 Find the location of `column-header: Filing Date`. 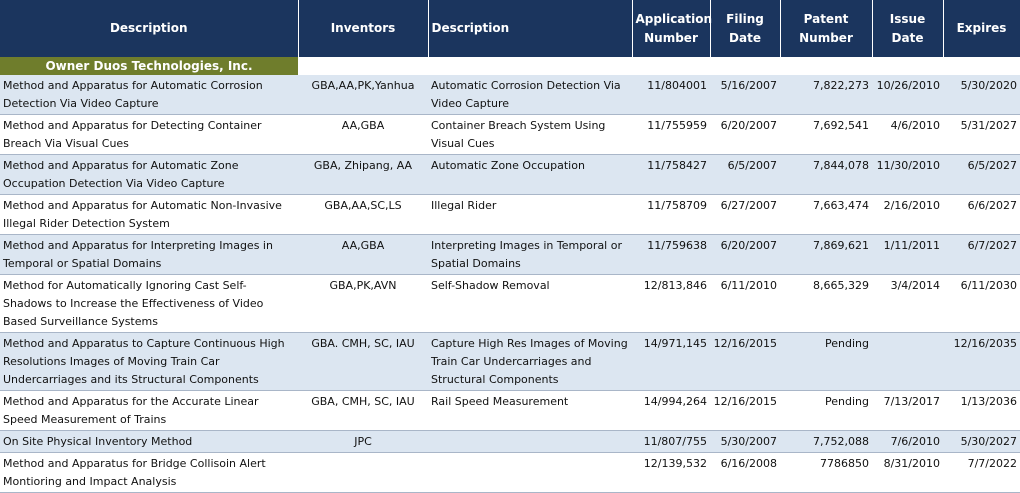

column-header: Filing Date is located at coordinates (745, 28).